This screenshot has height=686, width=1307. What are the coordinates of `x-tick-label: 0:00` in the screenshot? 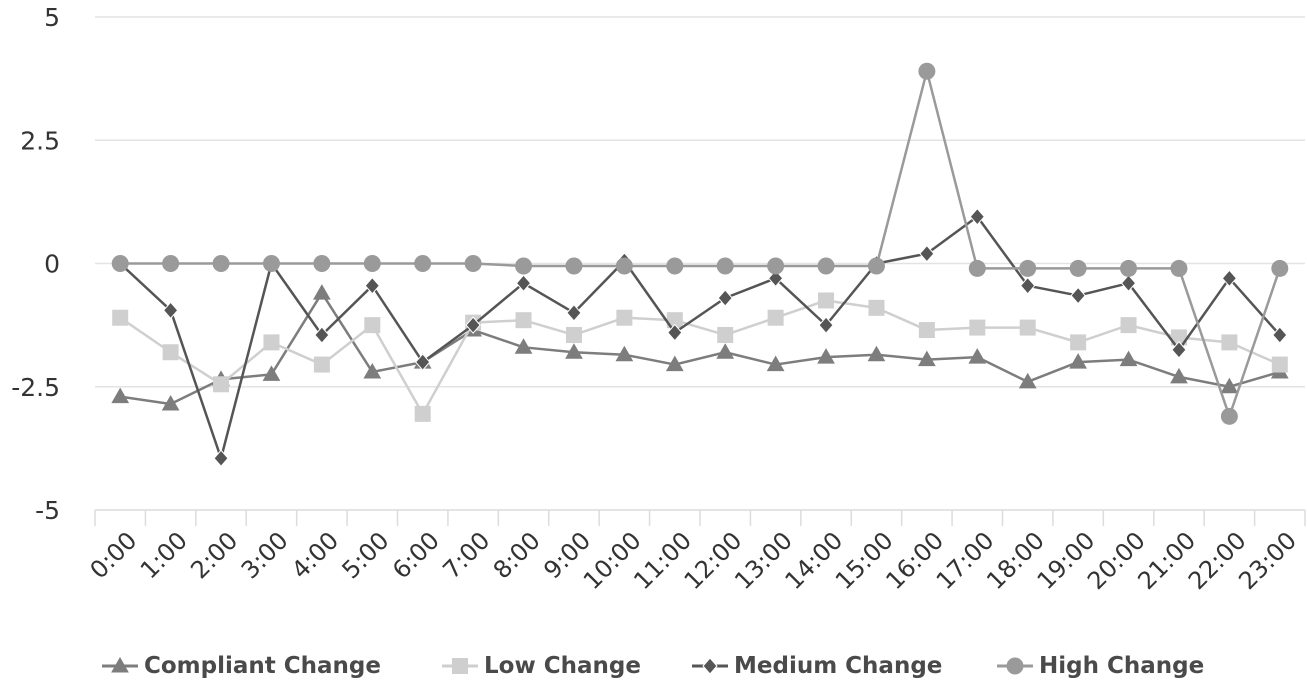 It's located at (114, 555).